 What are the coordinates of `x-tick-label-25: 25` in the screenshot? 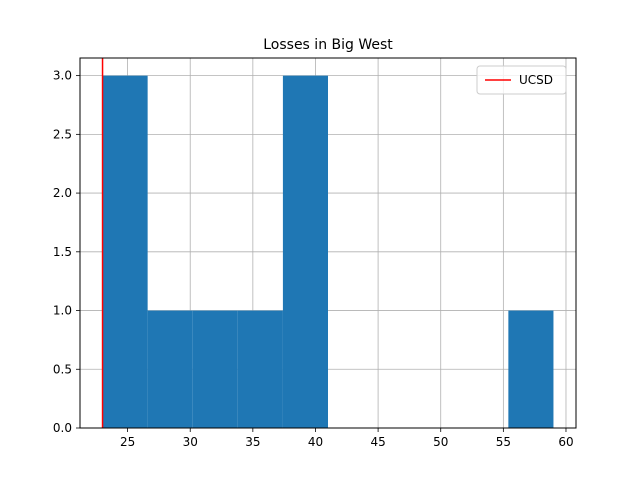 It's located at (127, 442).